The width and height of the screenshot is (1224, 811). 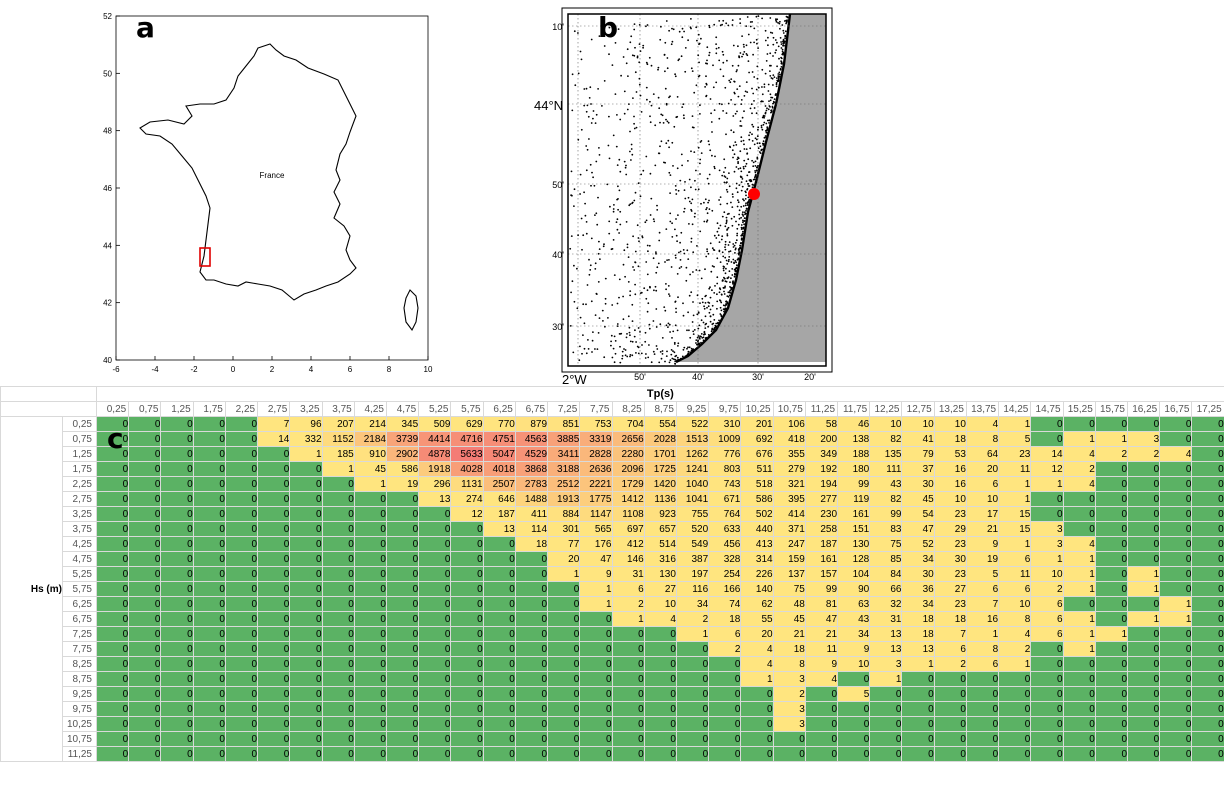 I want to click on occurrence-cell: 43, so click(x=886, y=484).